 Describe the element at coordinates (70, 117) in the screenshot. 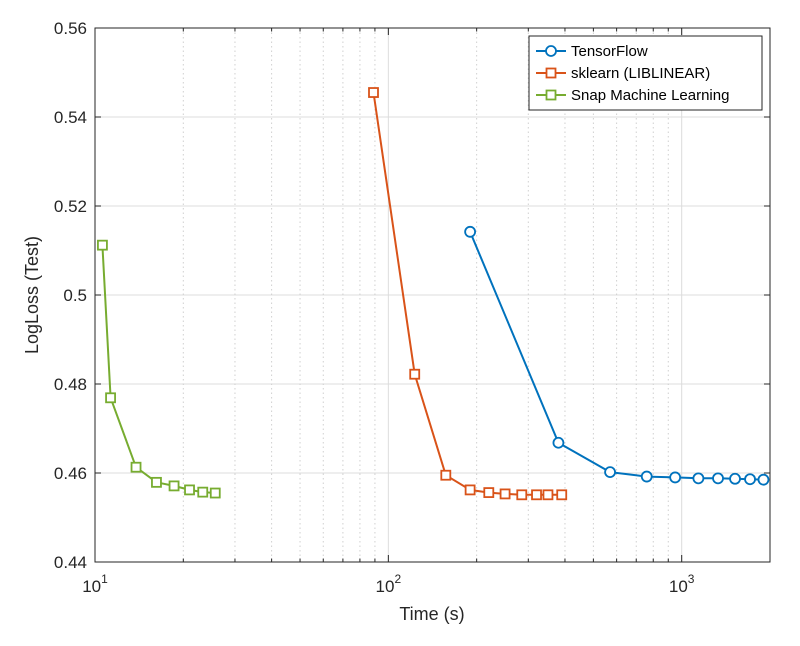

I see `y-tick-label: 0.54` at that location.